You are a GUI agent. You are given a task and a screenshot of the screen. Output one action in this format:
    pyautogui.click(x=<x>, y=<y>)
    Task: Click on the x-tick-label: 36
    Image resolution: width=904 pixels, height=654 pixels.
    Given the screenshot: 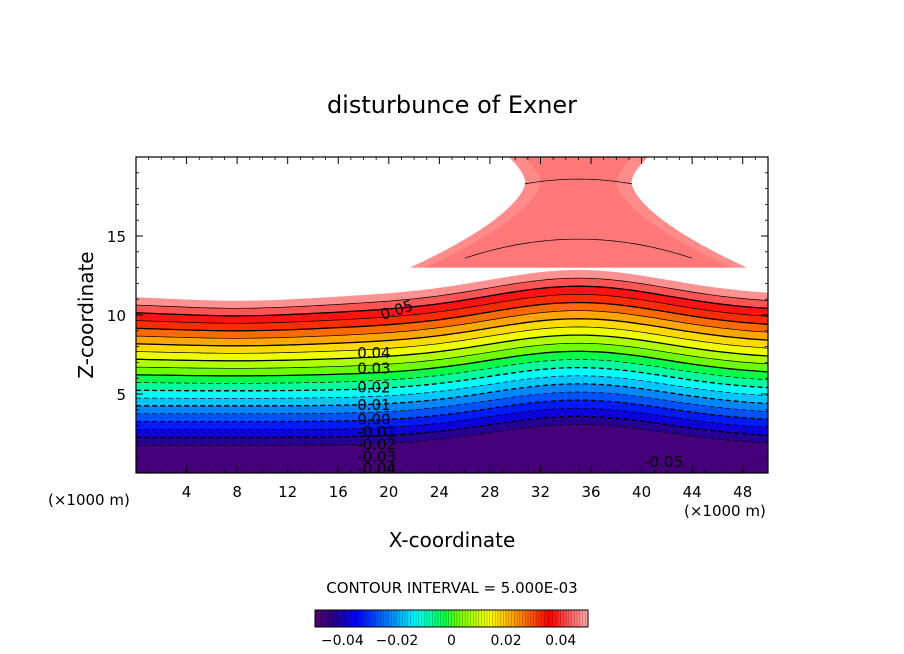 What is the action you would take?
    pyautogui.click(x=590, y=492)
    